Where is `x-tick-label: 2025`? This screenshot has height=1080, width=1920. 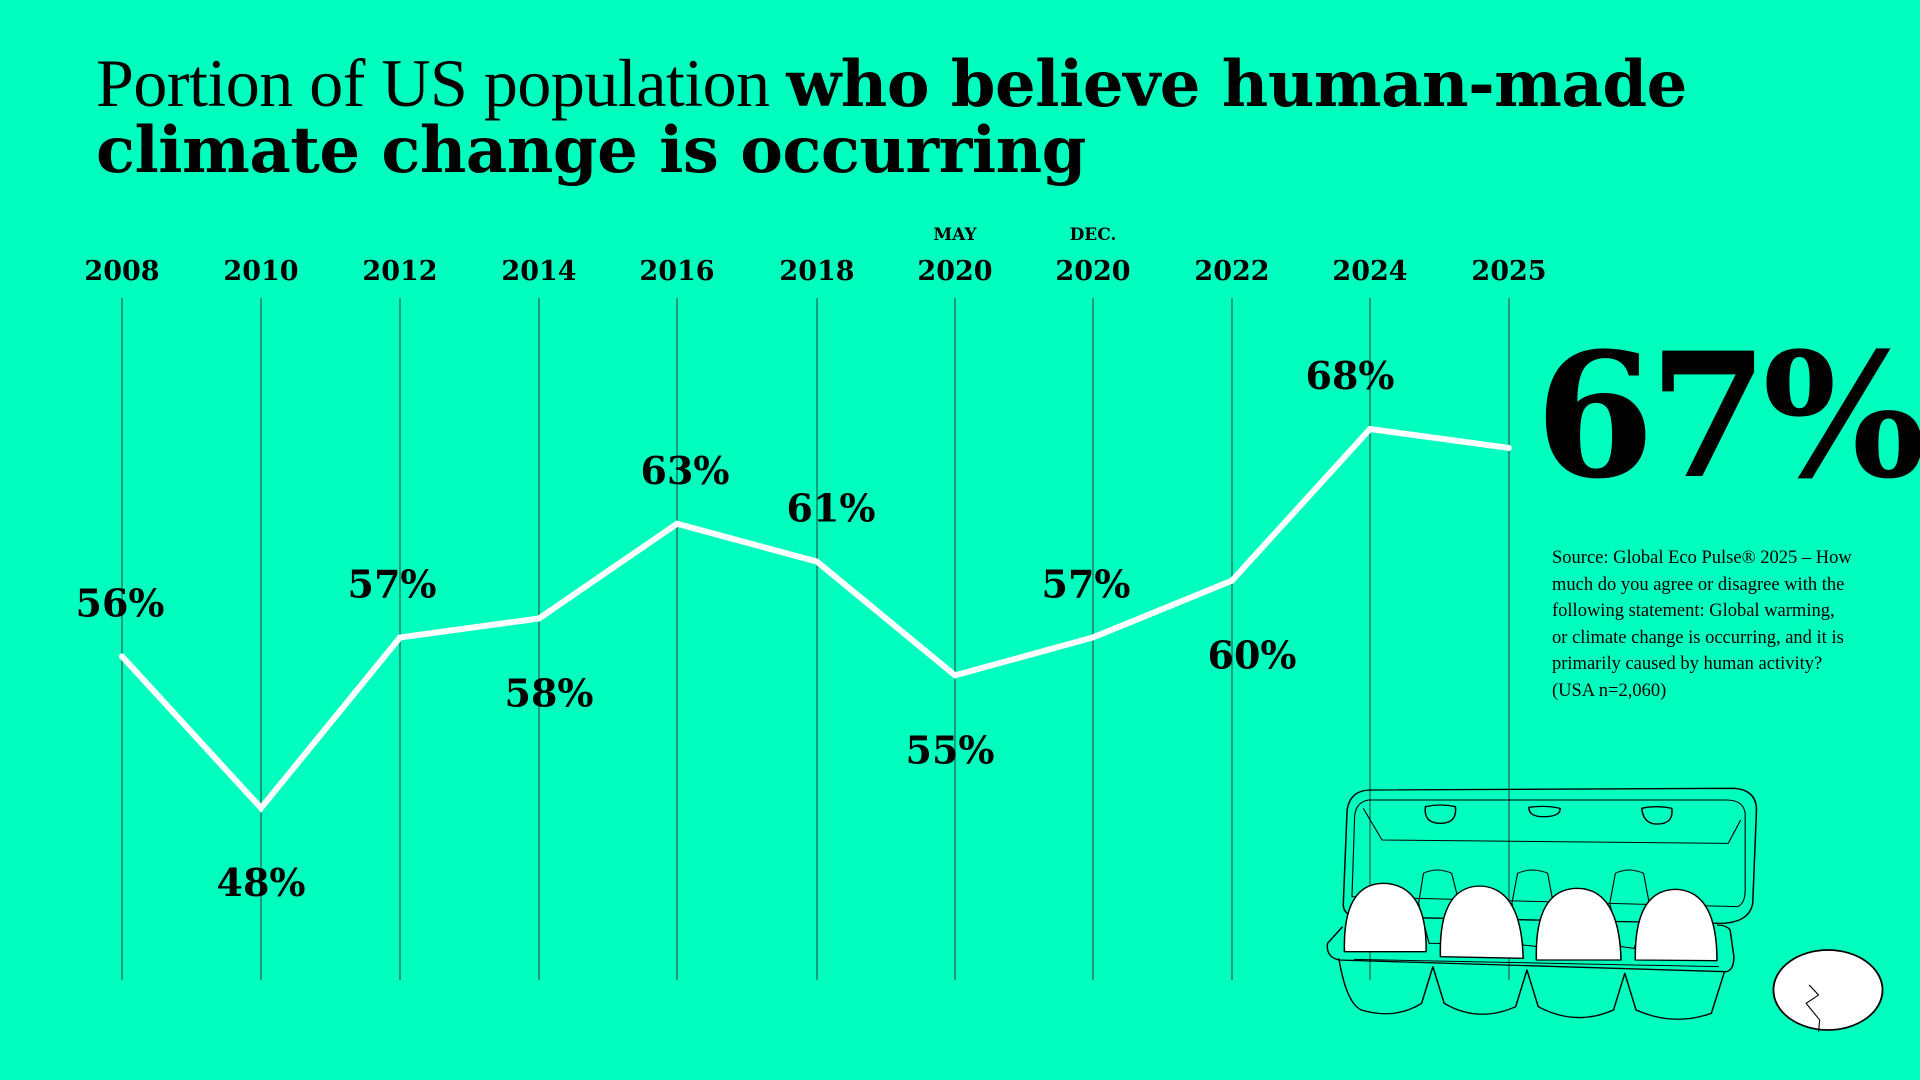 x-tick-label: 2025 is located at coordinates (1508, 271).